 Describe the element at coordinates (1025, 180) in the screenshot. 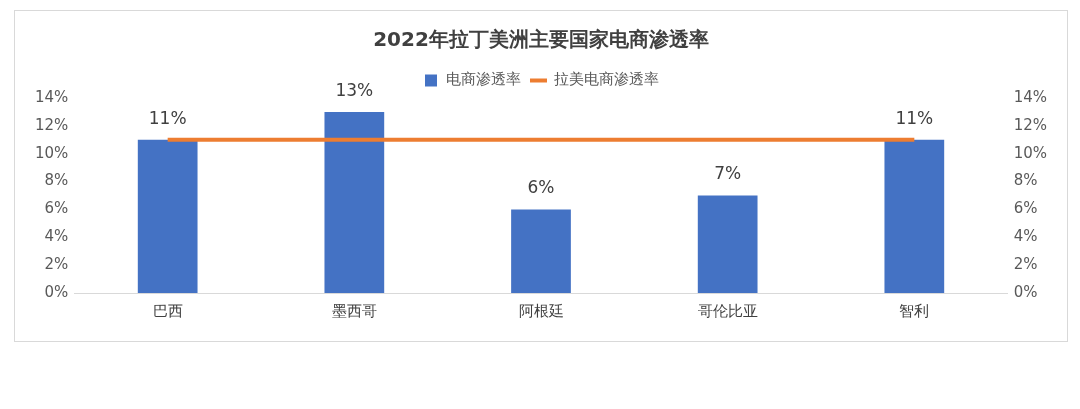

I see `y2-tick-label: 8%` at that location.